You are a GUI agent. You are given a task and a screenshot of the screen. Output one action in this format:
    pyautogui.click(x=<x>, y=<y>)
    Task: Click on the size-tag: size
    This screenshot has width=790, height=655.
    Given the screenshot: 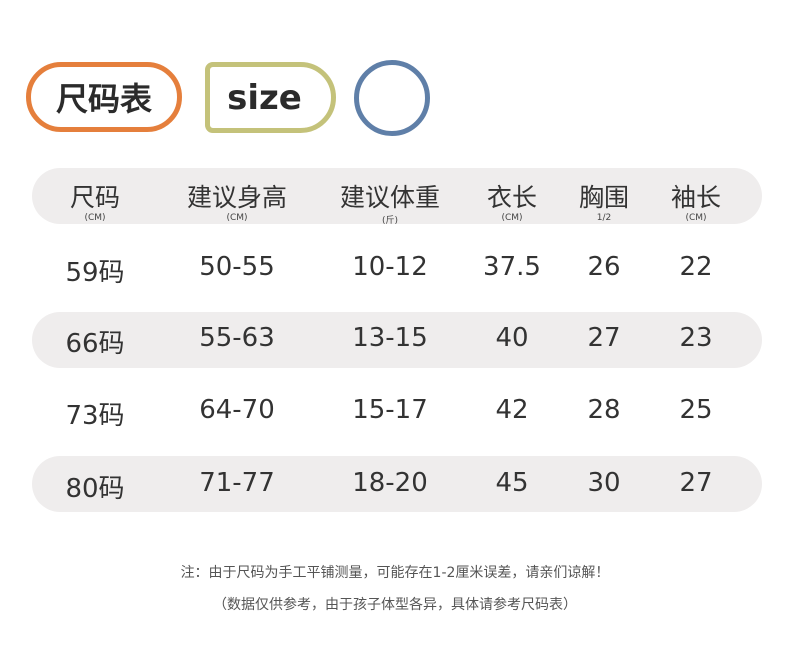 What is the action you would take?
    pyautogui.click(x=270, y=97)
    